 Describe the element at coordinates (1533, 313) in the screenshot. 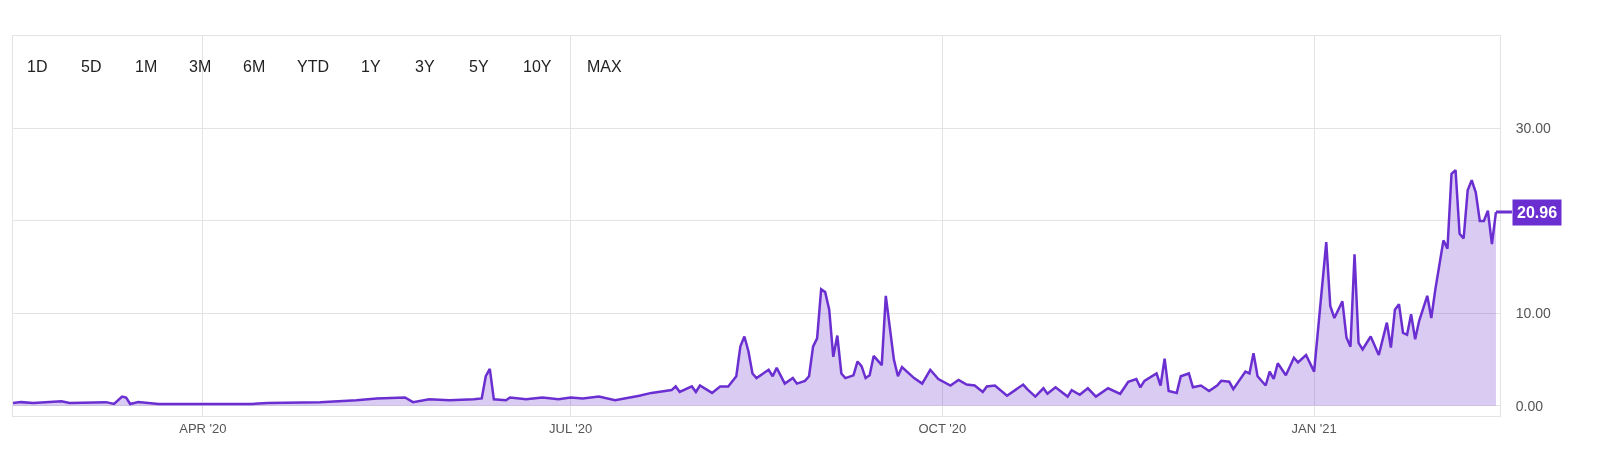

I see `y-tick-label: 10.00` at that location.